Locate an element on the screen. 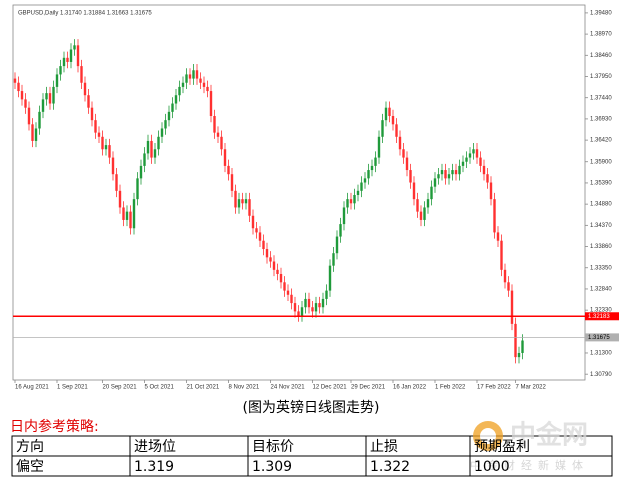 The image size is (623, 485). y-tick-label: 1.36930 is located at coordinates (601, 119).